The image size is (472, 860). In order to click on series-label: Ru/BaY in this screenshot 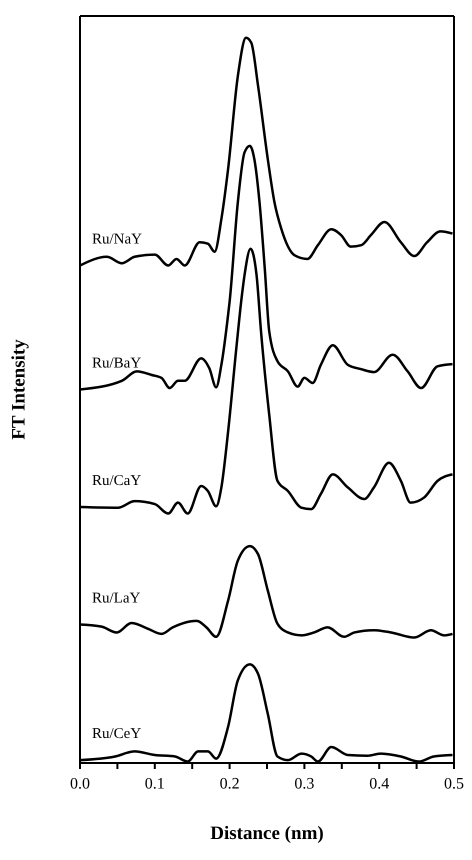, I will do `click(117, 364)`.